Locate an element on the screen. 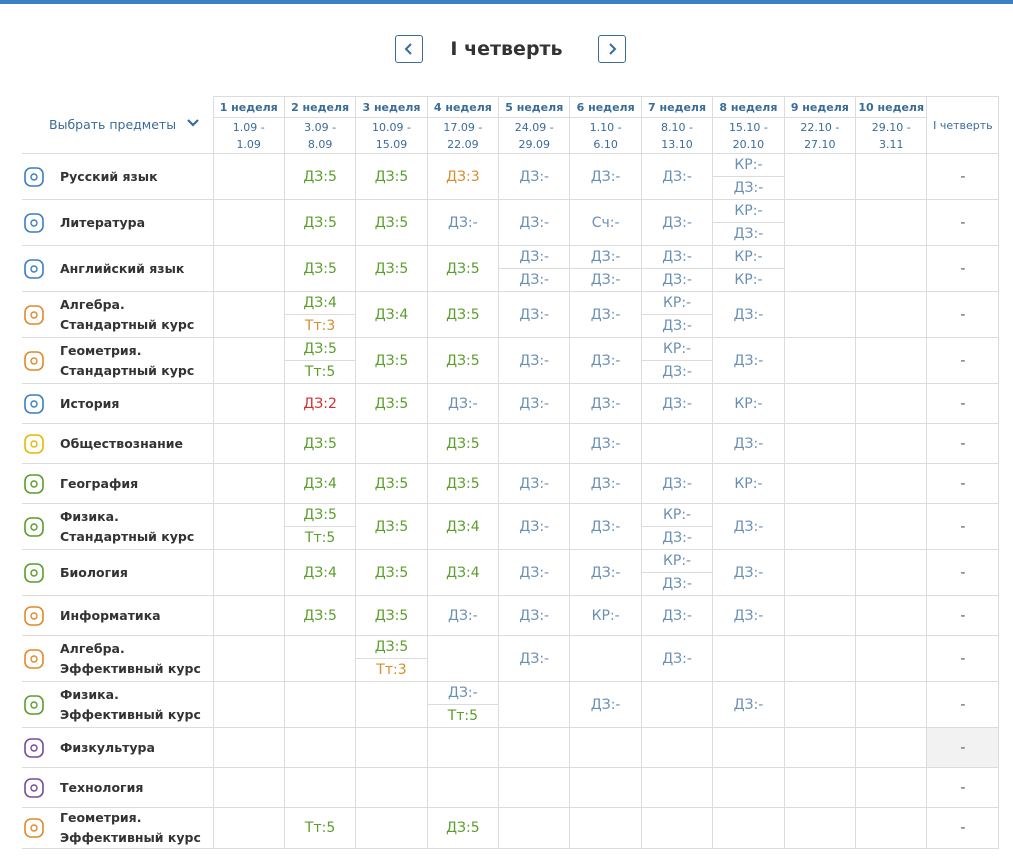 Image resolution: width=1013 pixels, height=860 pixels. grade: ДЗ:3 is located at coordinates (463, 176).